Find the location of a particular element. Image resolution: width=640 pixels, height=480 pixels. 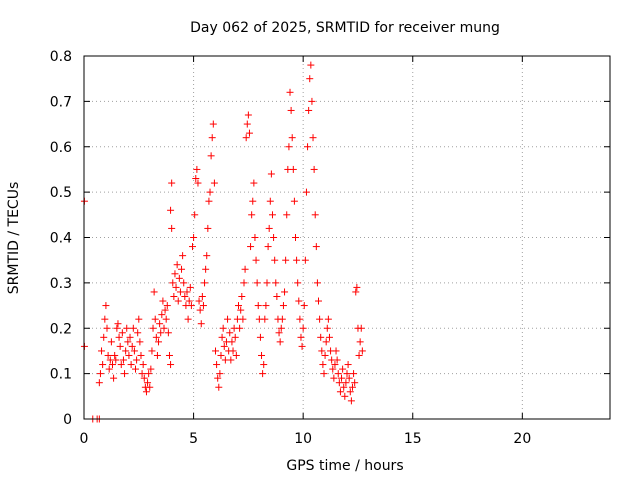

x-tick-label: 5 is located at coordinates (193, 439).